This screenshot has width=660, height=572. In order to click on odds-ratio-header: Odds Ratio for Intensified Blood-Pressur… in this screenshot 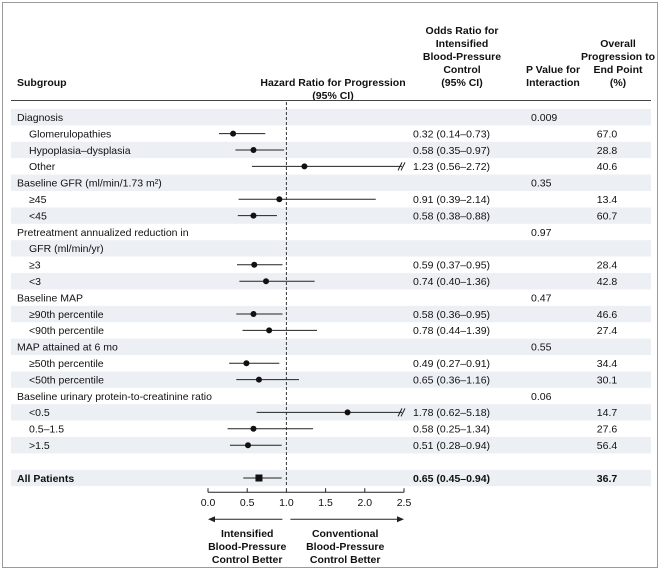, I will do `click(462, 57)`.